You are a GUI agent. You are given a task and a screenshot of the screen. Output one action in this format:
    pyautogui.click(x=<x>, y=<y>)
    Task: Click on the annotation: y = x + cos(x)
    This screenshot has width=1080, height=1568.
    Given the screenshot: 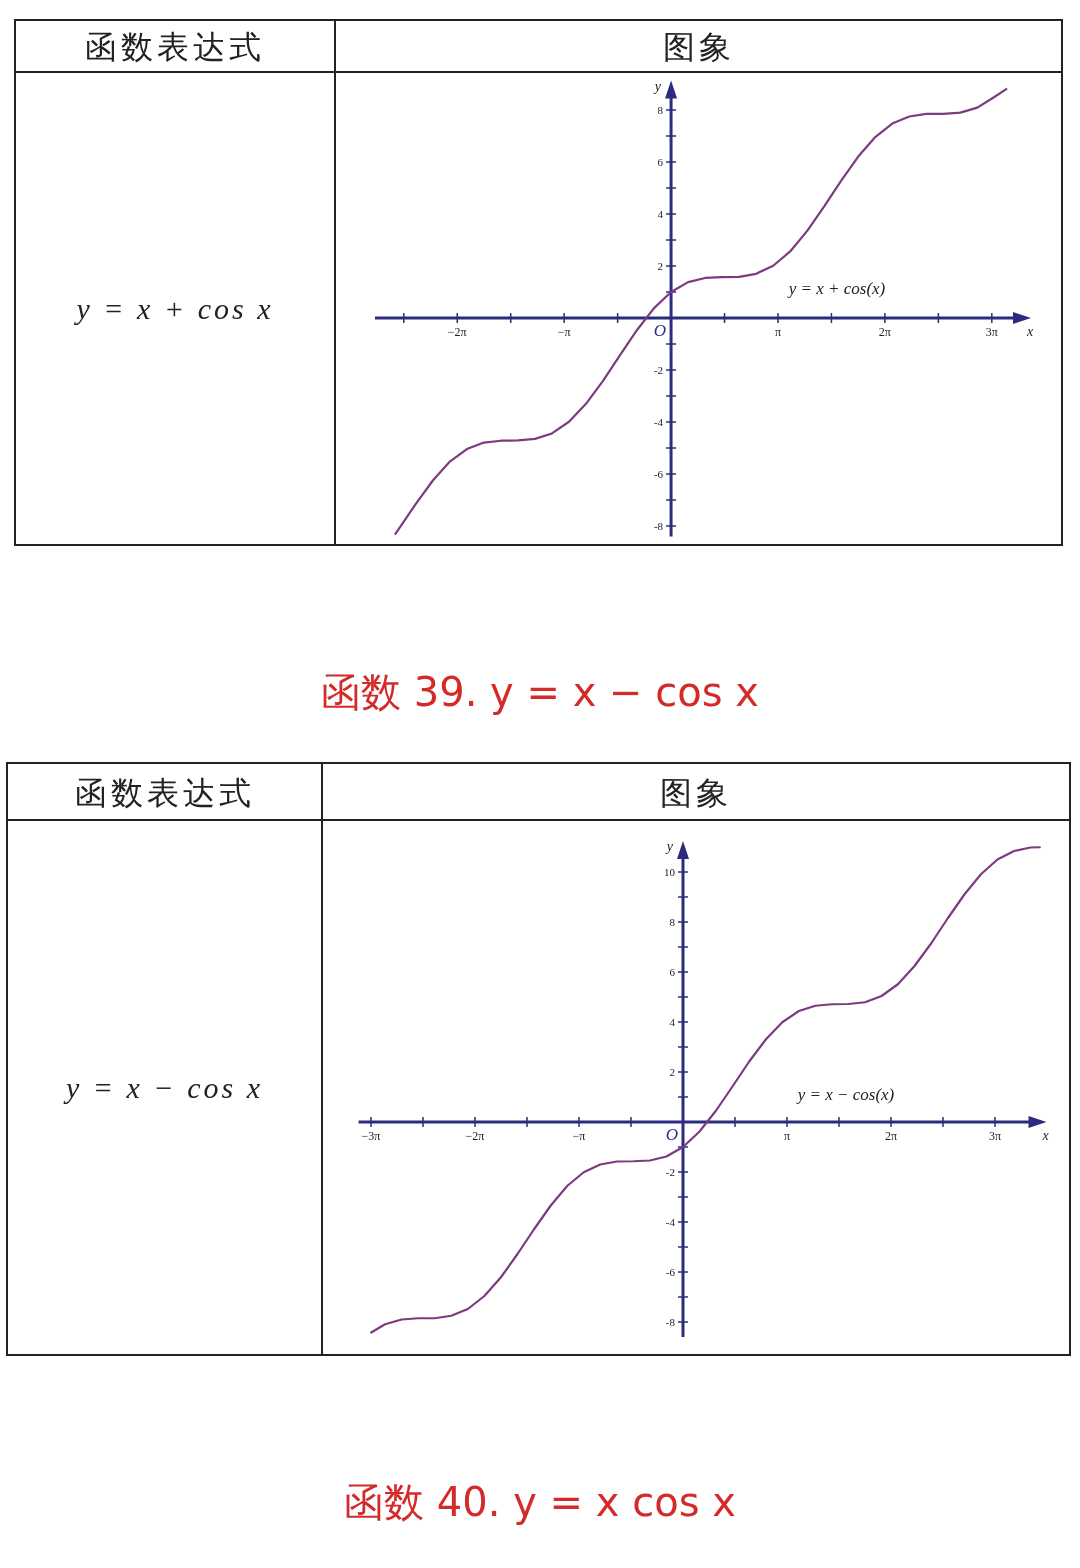 What is the action you would take?
    pyautogui.click(x=836, y=288)
    